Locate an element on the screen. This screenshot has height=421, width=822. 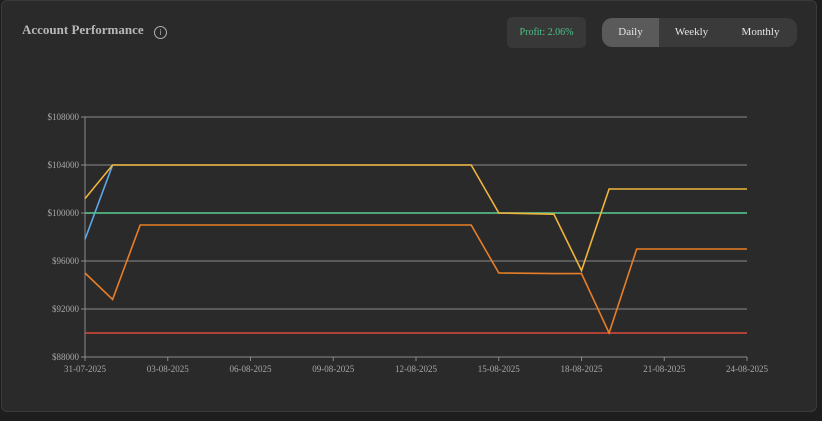
x-tick-label: 03-08-2025 is located at coordinates (168, 369).